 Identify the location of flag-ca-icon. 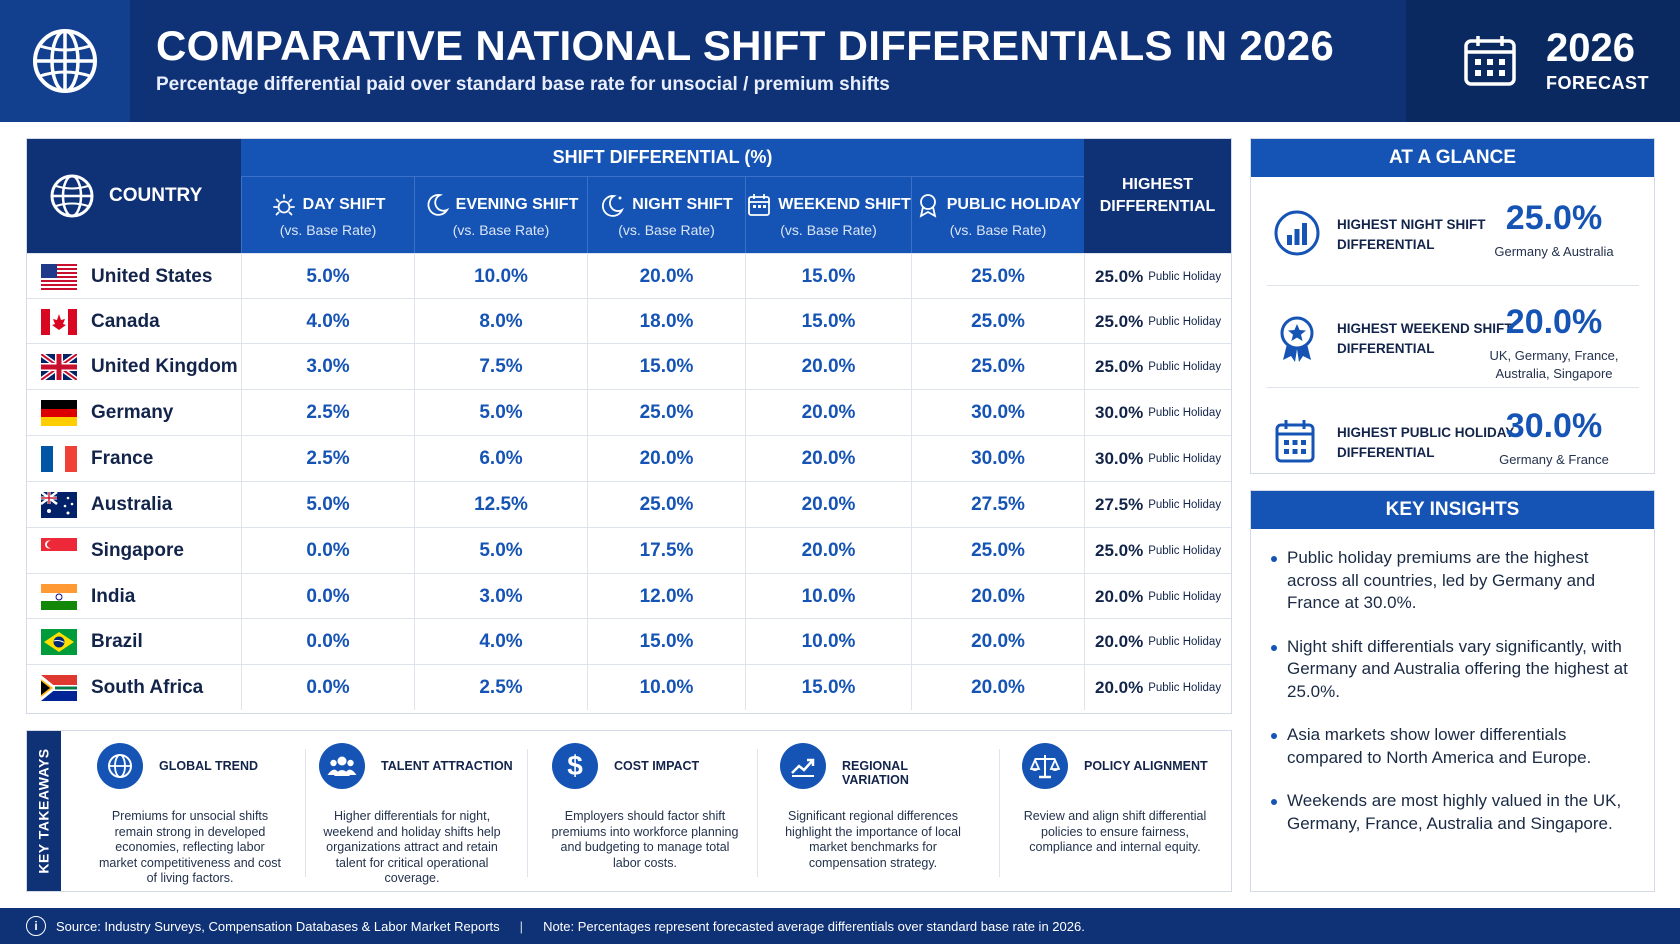
(59, 321).